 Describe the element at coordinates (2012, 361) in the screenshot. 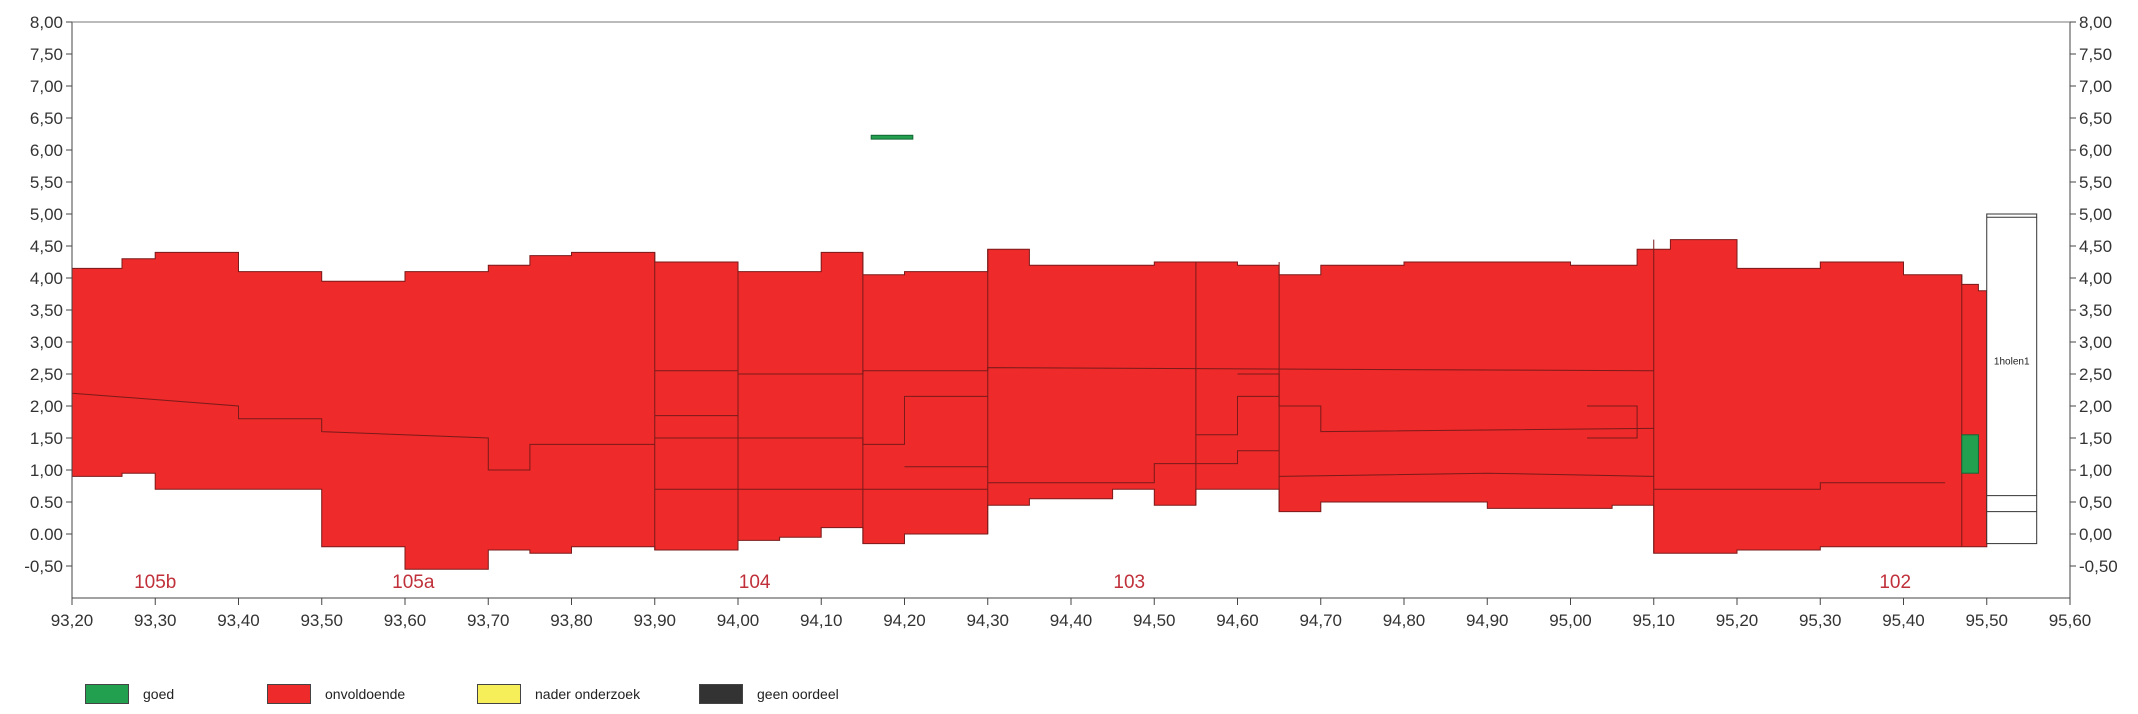

I see `profile-box-label: 1holen1` at that location.